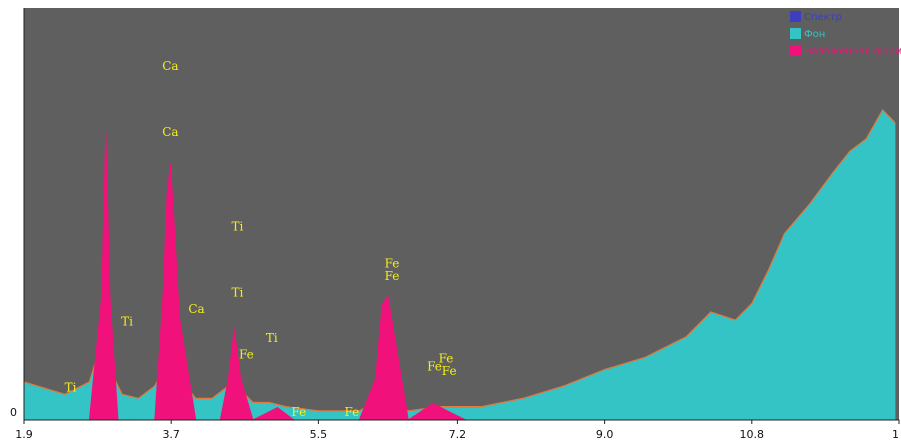  I want to click on legend-label: Наложенная форма, so click(852, 51).